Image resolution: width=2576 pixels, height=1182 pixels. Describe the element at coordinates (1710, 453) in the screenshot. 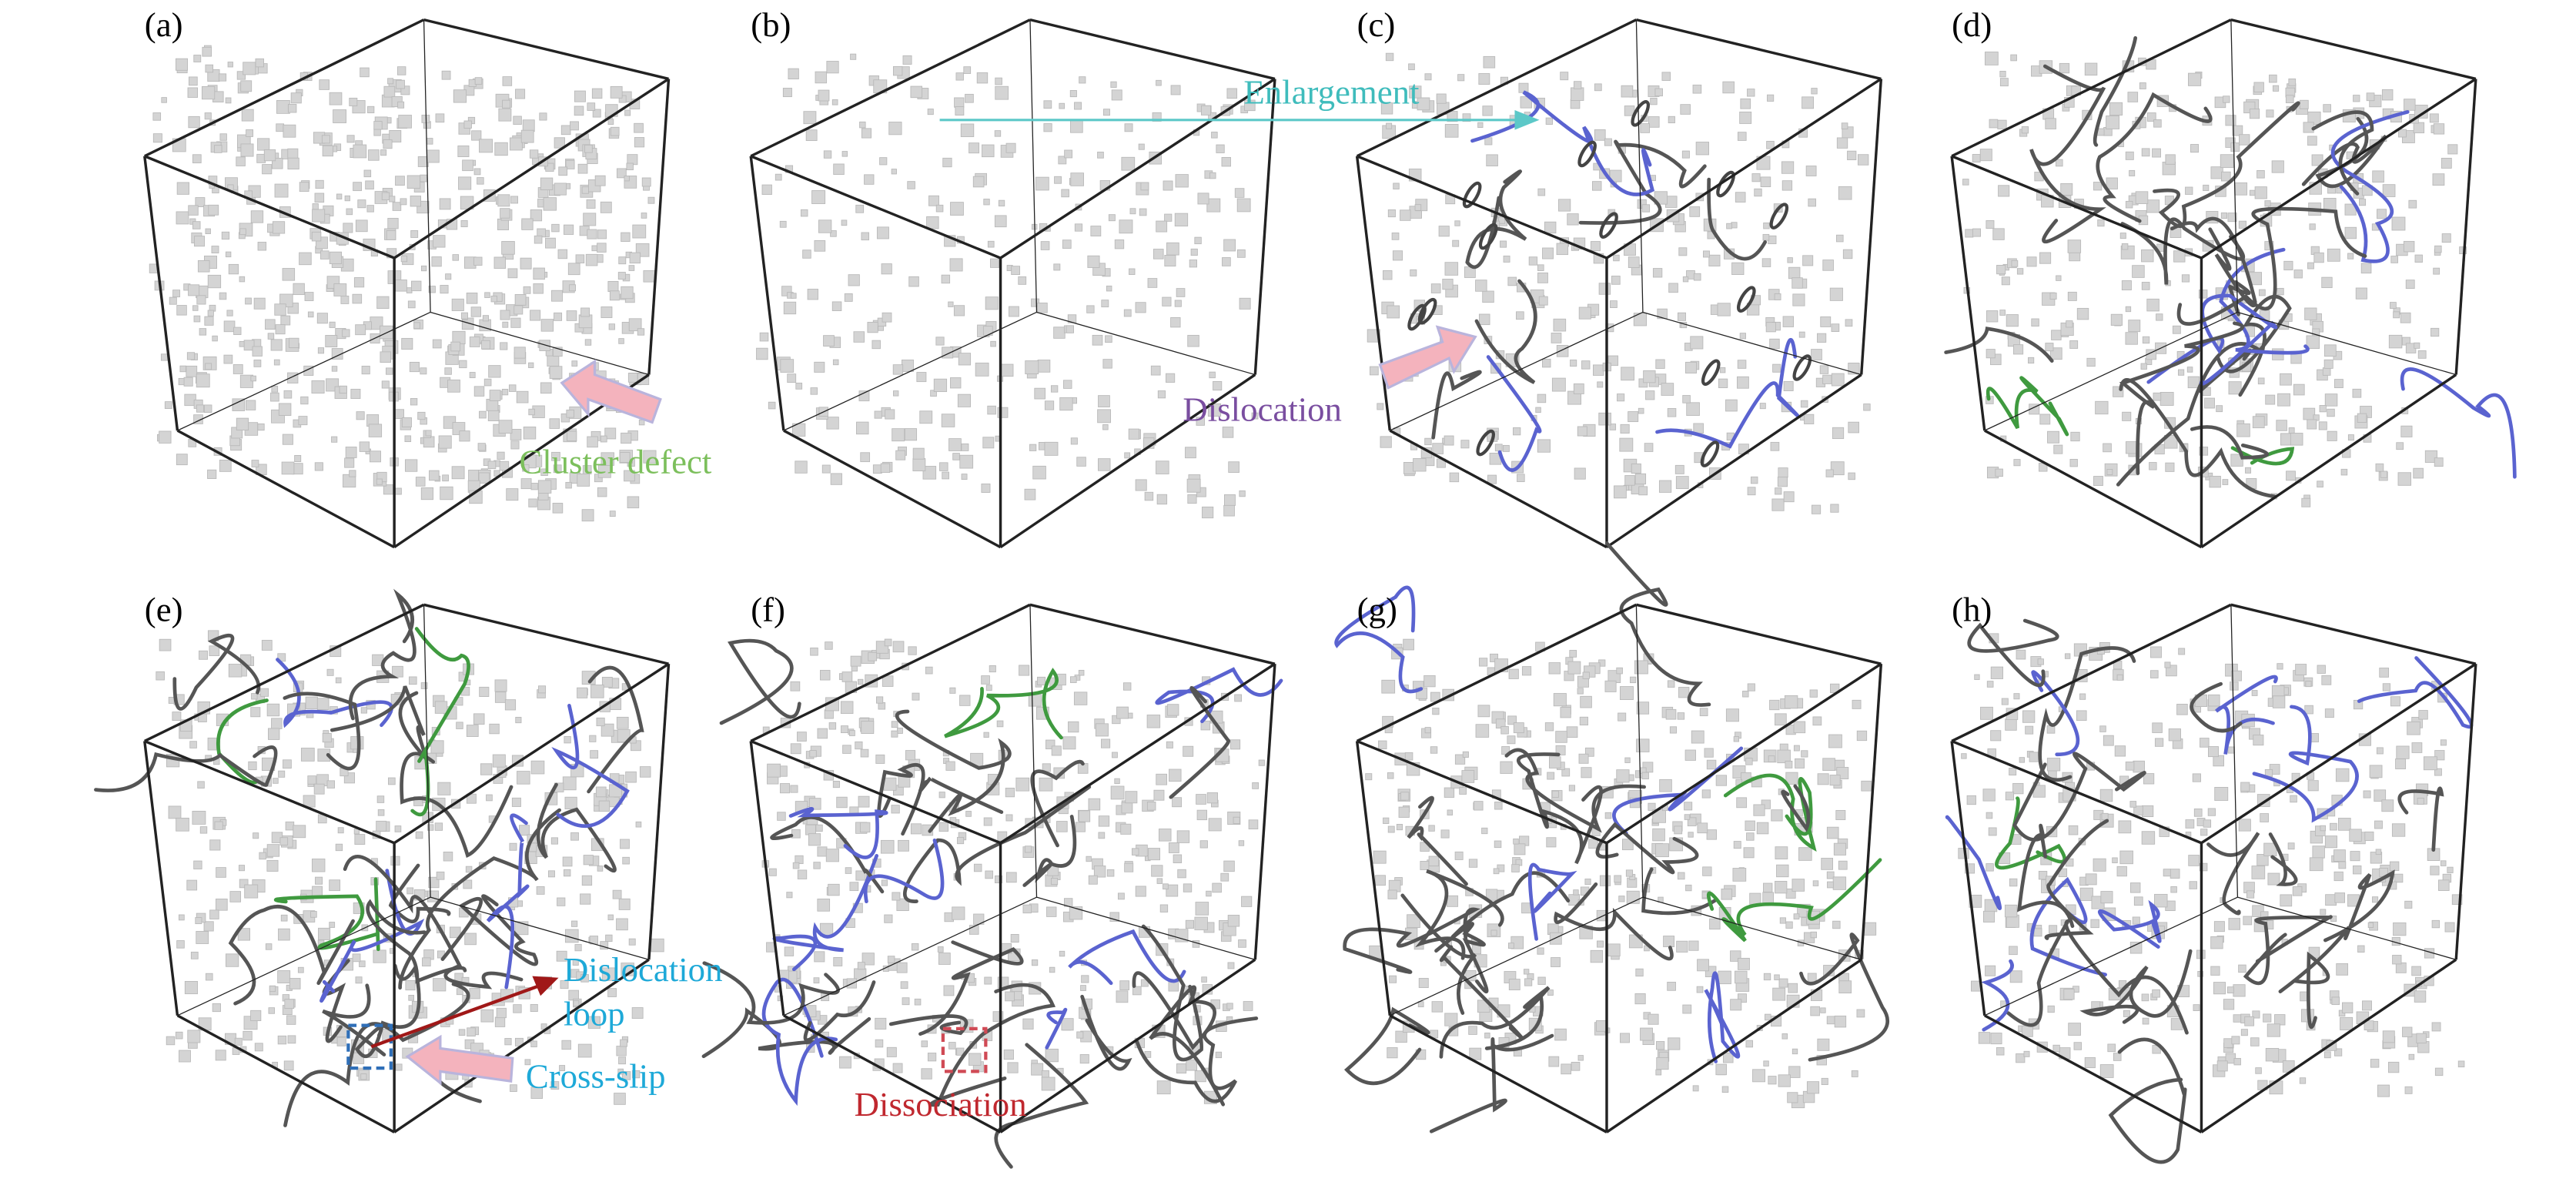

I see `small-loop` at that location.